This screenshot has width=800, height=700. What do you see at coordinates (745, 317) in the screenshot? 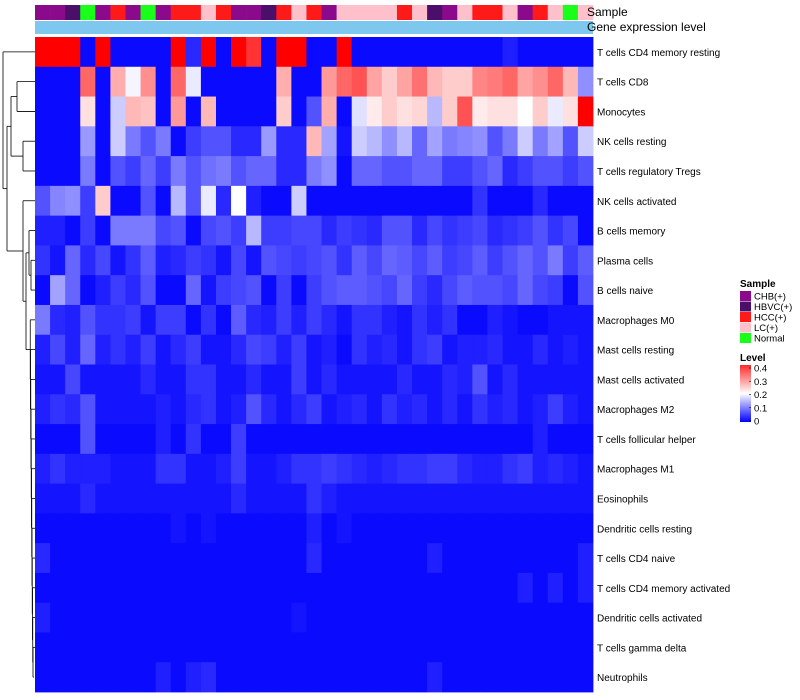
I see `legend-sample-swatch` at bounding box center [745, 317].